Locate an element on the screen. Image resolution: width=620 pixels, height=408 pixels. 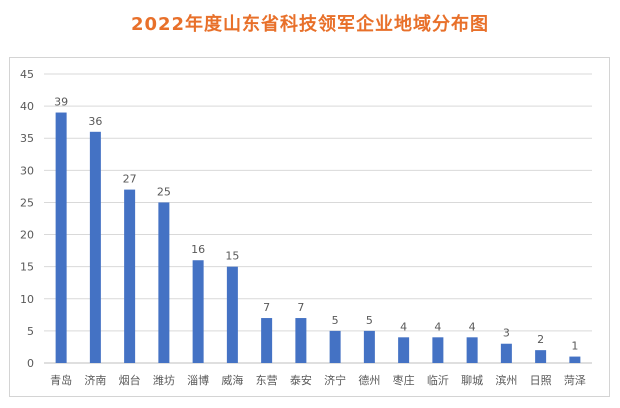
data-label: 1 is located at coordinates (574, 346).